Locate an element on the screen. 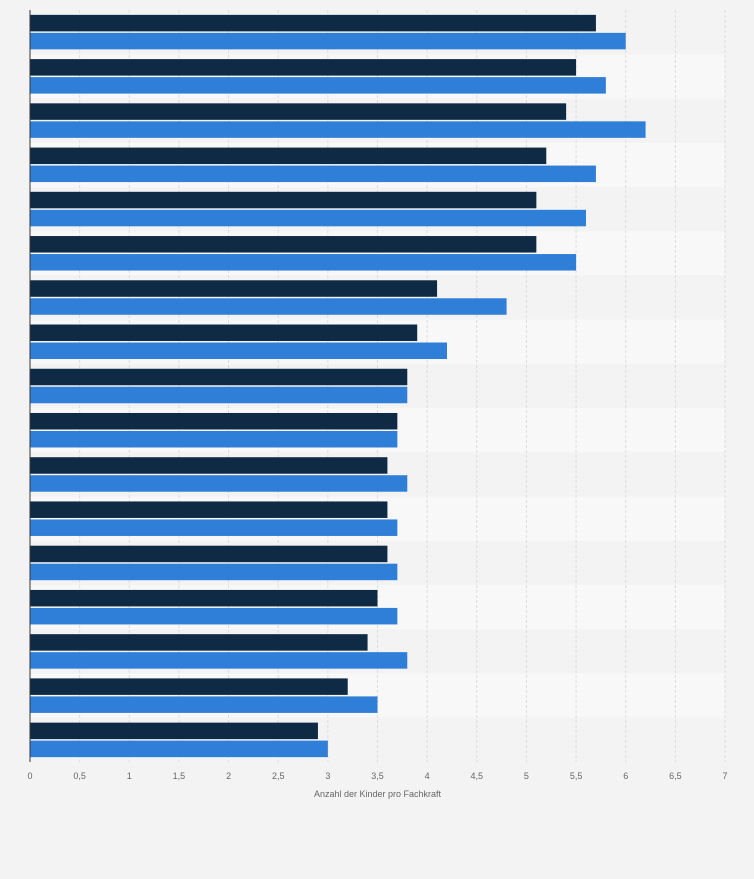  x-tick-label: 3,5 is located at coordinates (377, 776).